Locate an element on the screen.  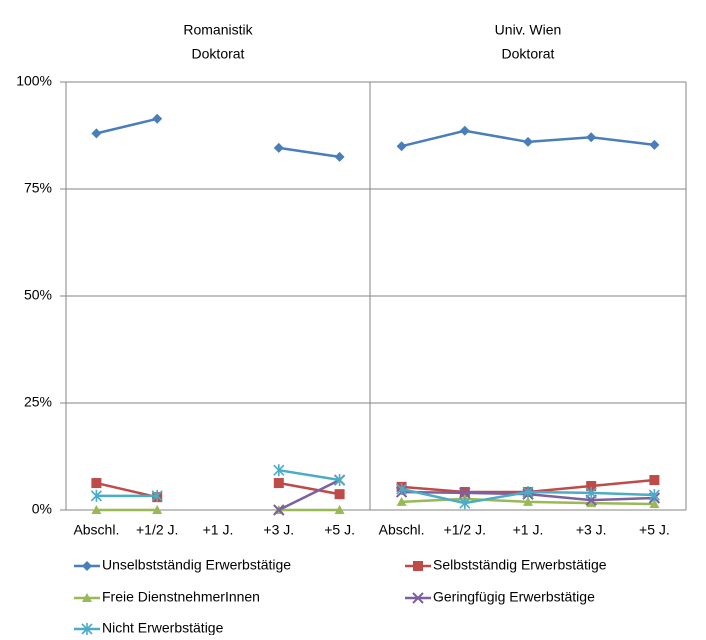
y-tick-label: 50% is located at coordinates (38, 295).